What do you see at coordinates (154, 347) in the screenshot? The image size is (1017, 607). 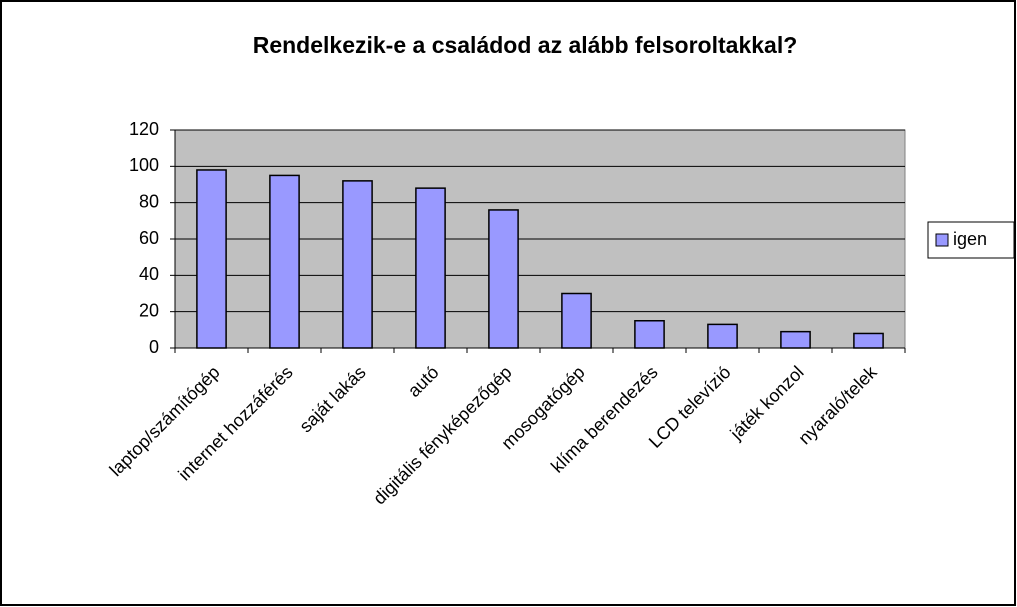 I see `y-tick-label: 0` at bounding box center [154, 347].